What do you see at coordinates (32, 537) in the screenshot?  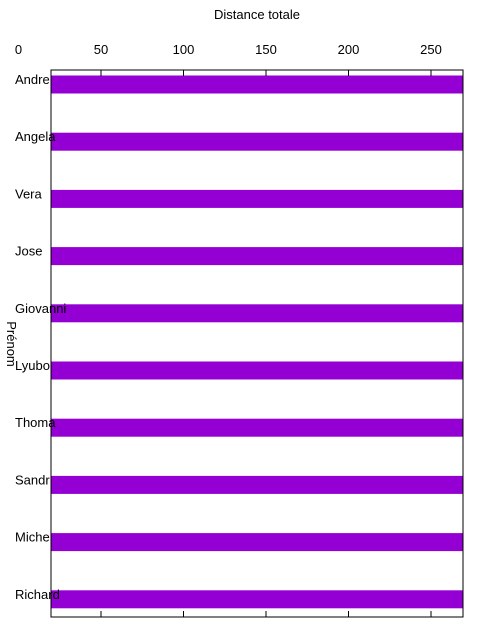 I see `category-label: Miche` at bounding box center [32, 537].